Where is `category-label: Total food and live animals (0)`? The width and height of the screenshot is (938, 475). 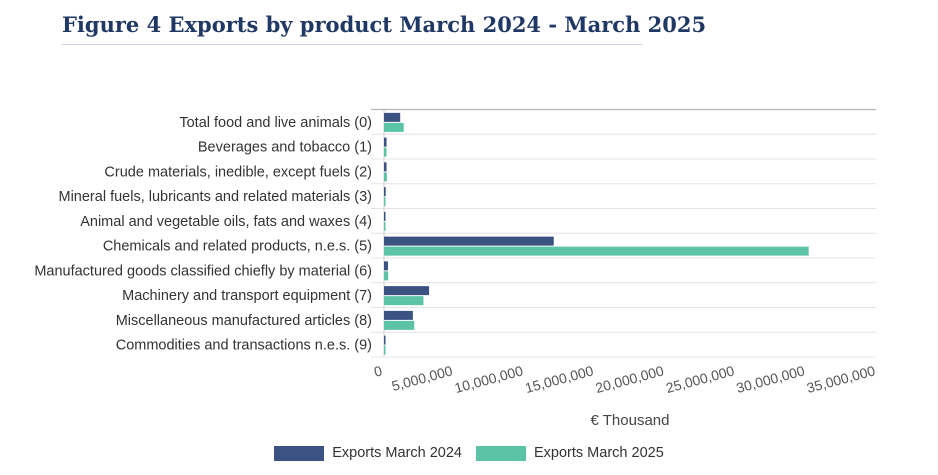 category-label: Total food and live animals (0) is located at coordinates (275, 123).